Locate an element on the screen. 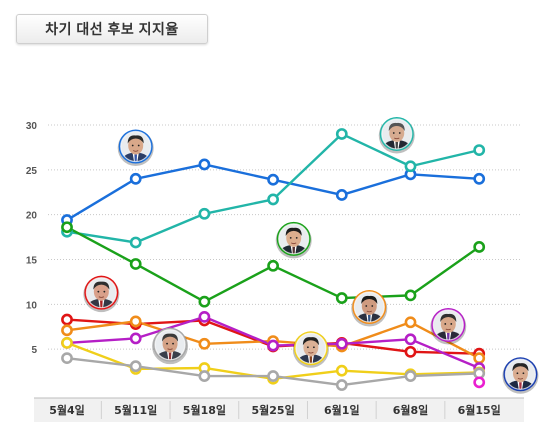 Image resolution: width=540 pixels, height=433 pixels. portrait-orange-candidate-icon is located at coordinates (369, 308).